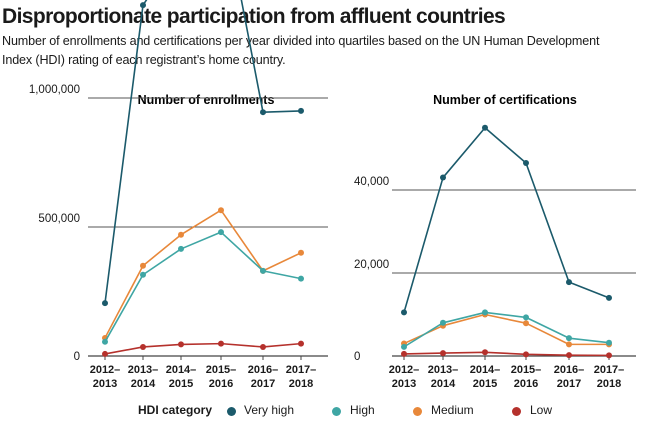 The width and height of the screenshot is (650, 428). I want to click on enroll-line-medium, so click(203, 274).